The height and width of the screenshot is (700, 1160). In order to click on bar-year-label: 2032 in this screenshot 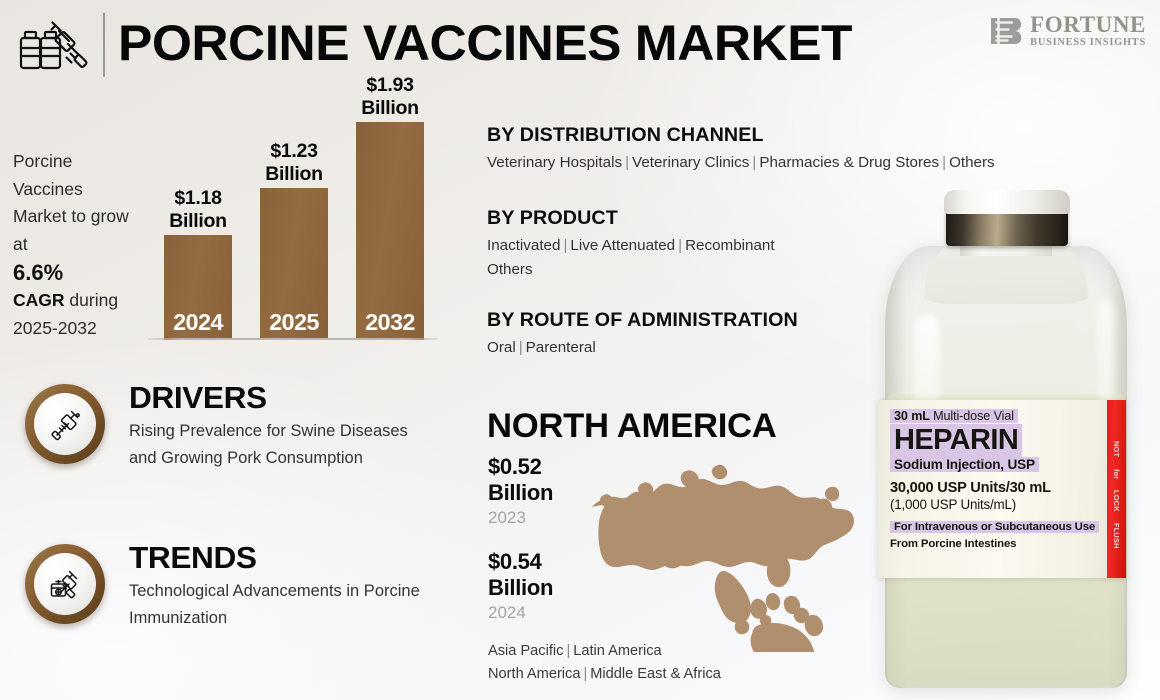, I will do `click(390, 322)`.